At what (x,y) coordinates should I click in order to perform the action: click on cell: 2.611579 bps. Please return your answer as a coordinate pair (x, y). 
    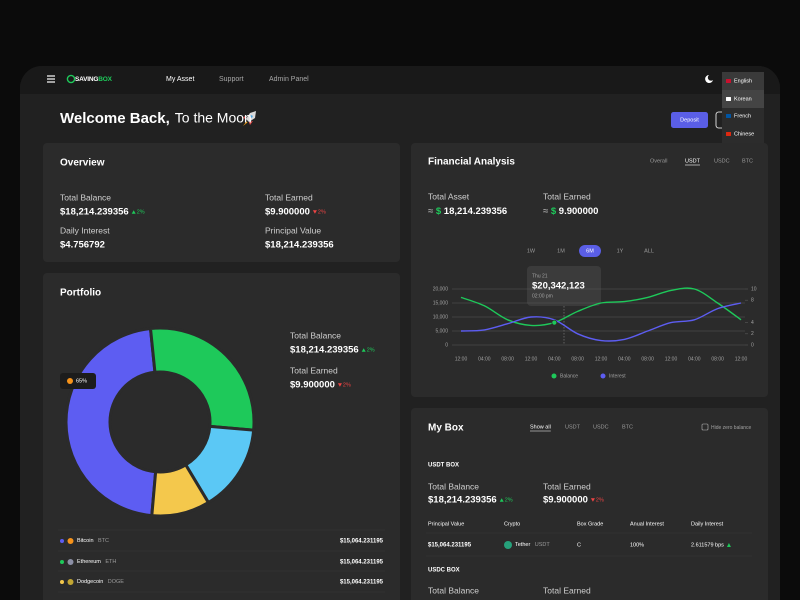
    Looking at the image, I should click on (707, 545).